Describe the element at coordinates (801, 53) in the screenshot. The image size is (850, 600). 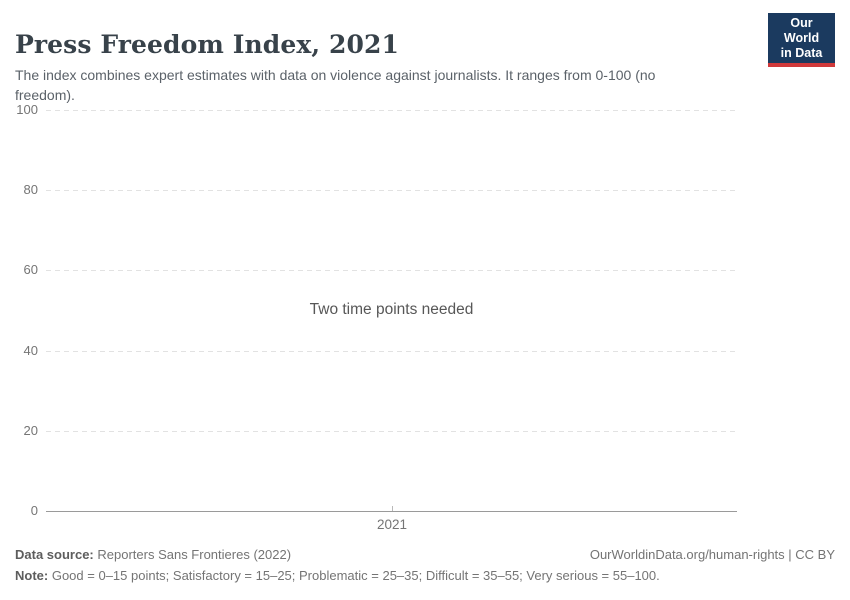
I see `owid-logo-line2: in Data` at that location.